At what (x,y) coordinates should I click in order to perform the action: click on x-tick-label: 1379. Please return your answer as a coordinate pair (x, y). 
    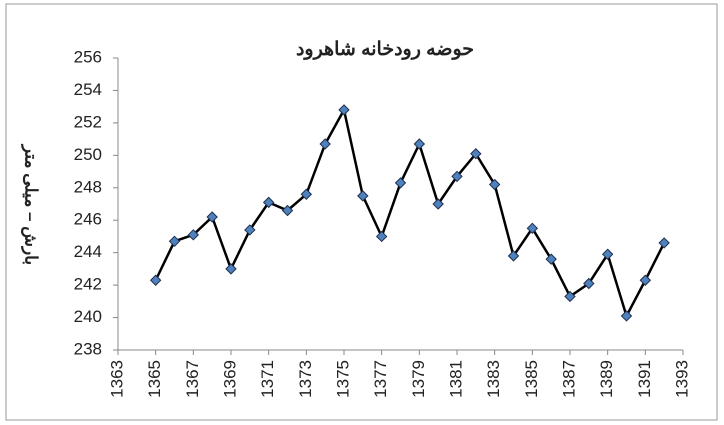
    Looking at the image, I should click on (418, 379).